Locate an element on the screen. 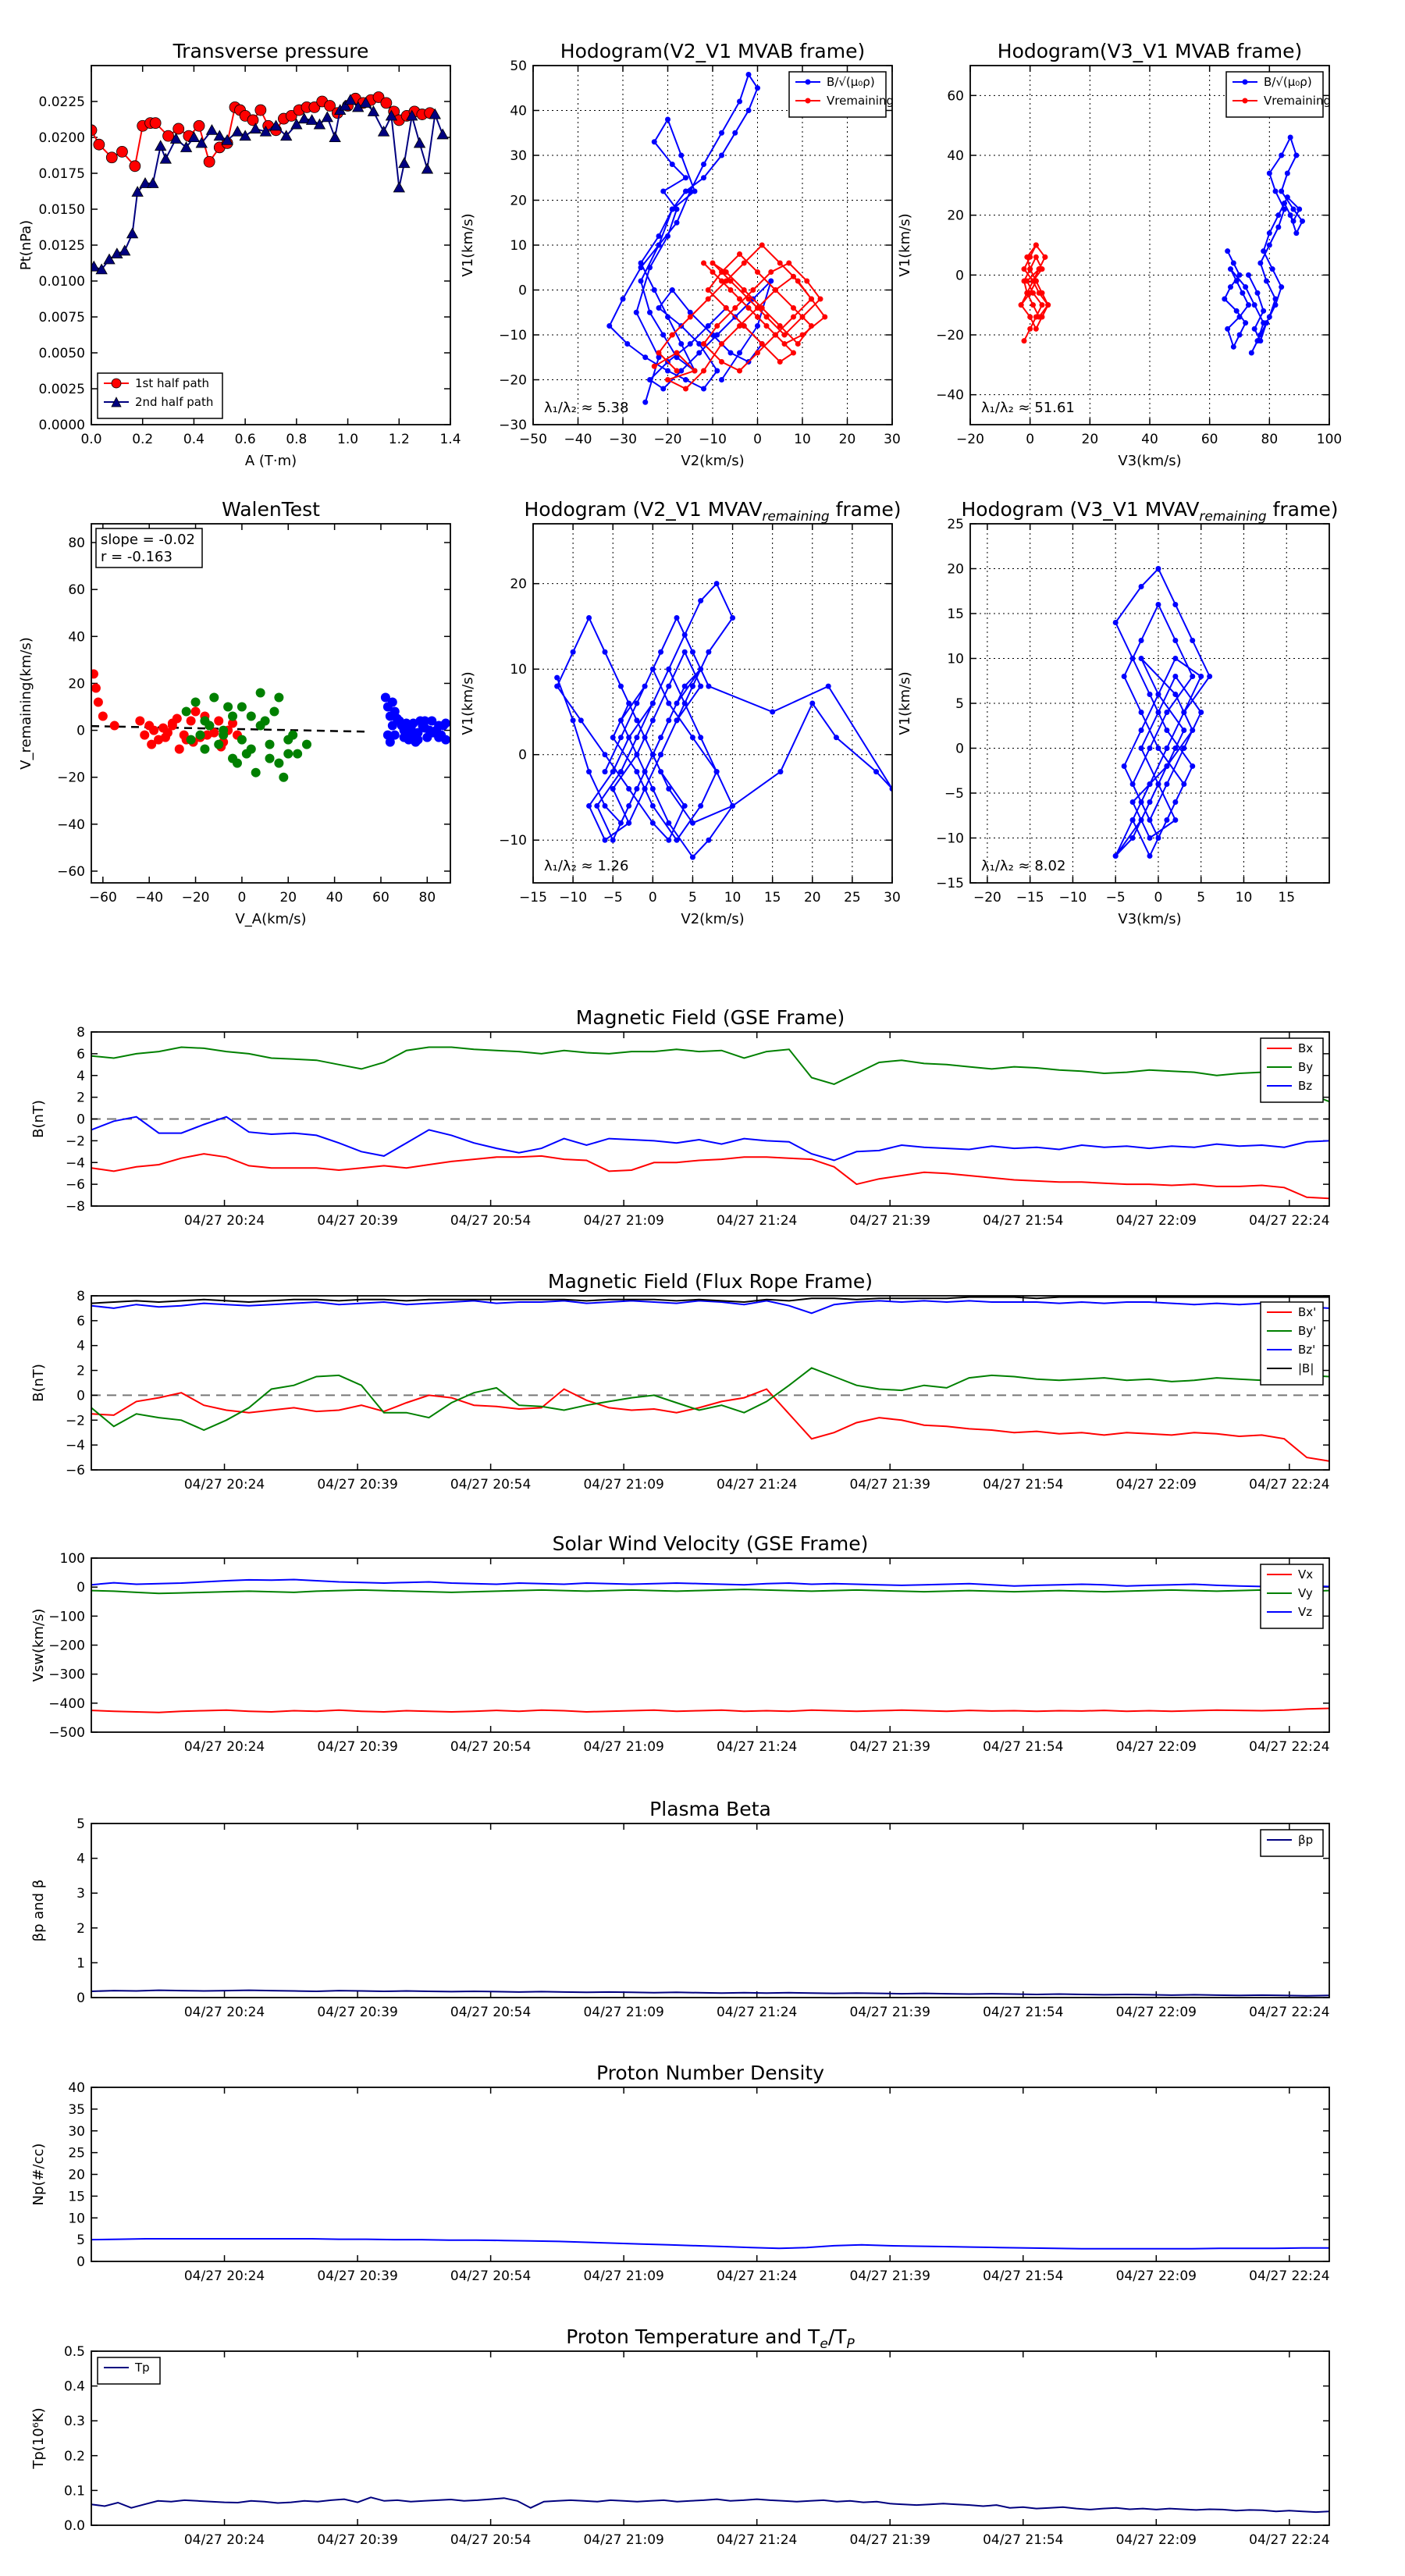 This screenshot has width=1405, height=2576. x-tick-label: −40 is located at coordinates (578, 439).